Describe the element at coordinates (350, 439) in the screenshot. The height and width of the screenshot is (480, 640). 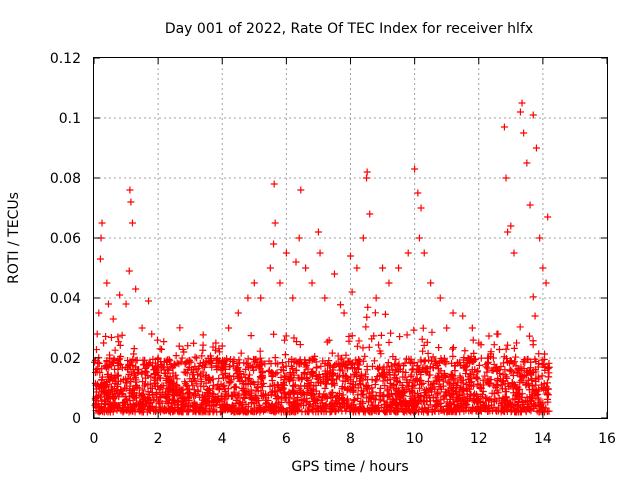
I see `x-tick-label: 8` at that location.